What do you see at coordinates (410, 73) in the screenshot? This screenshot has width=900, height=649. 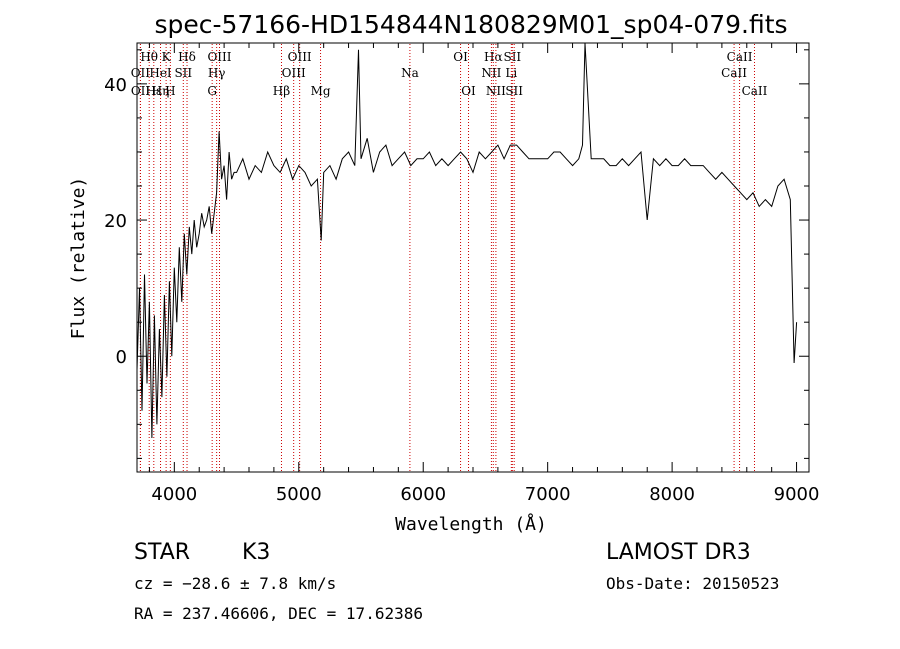 I see `line-label-17: Na` at bounding box center [410, 73].